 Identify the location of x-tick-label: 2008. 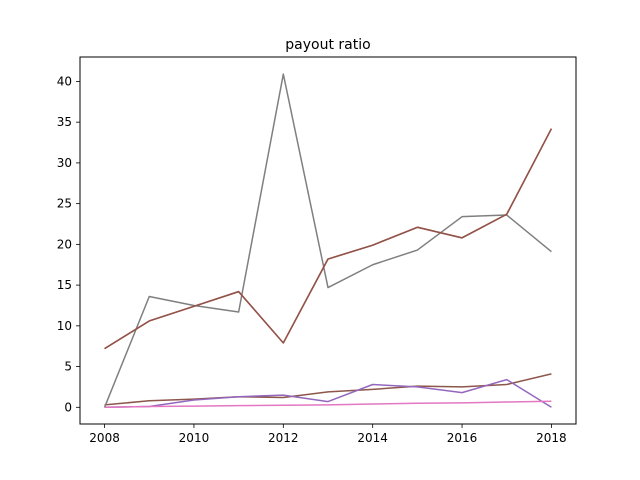
(104, 438).